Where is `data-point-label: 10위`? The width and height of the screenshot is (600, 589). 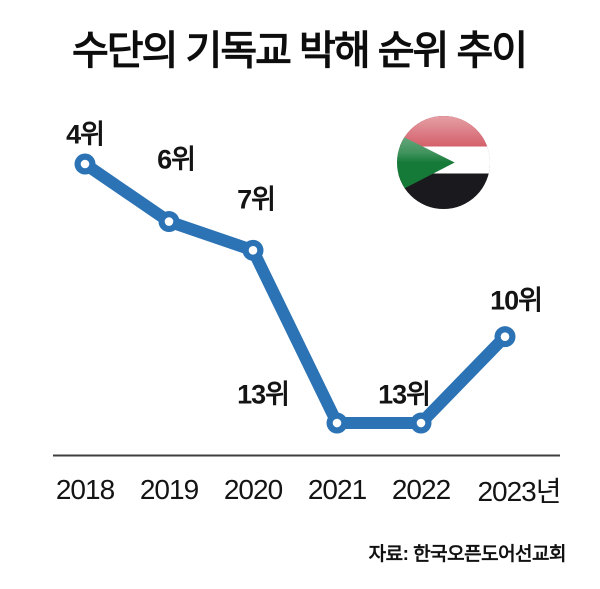 data-point-label: 10위 is located at coordinates (516, 300).